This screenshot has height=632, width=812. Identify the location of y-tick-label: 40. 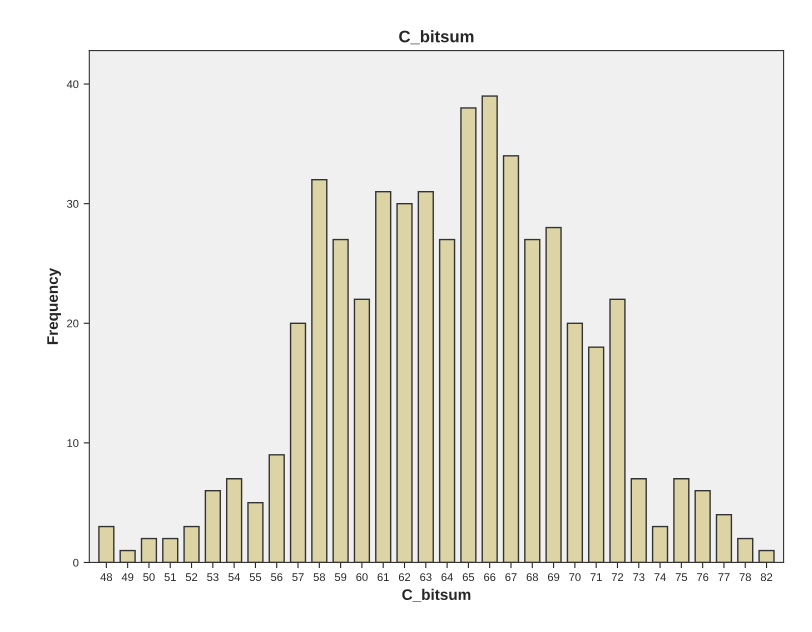
(72, 84).